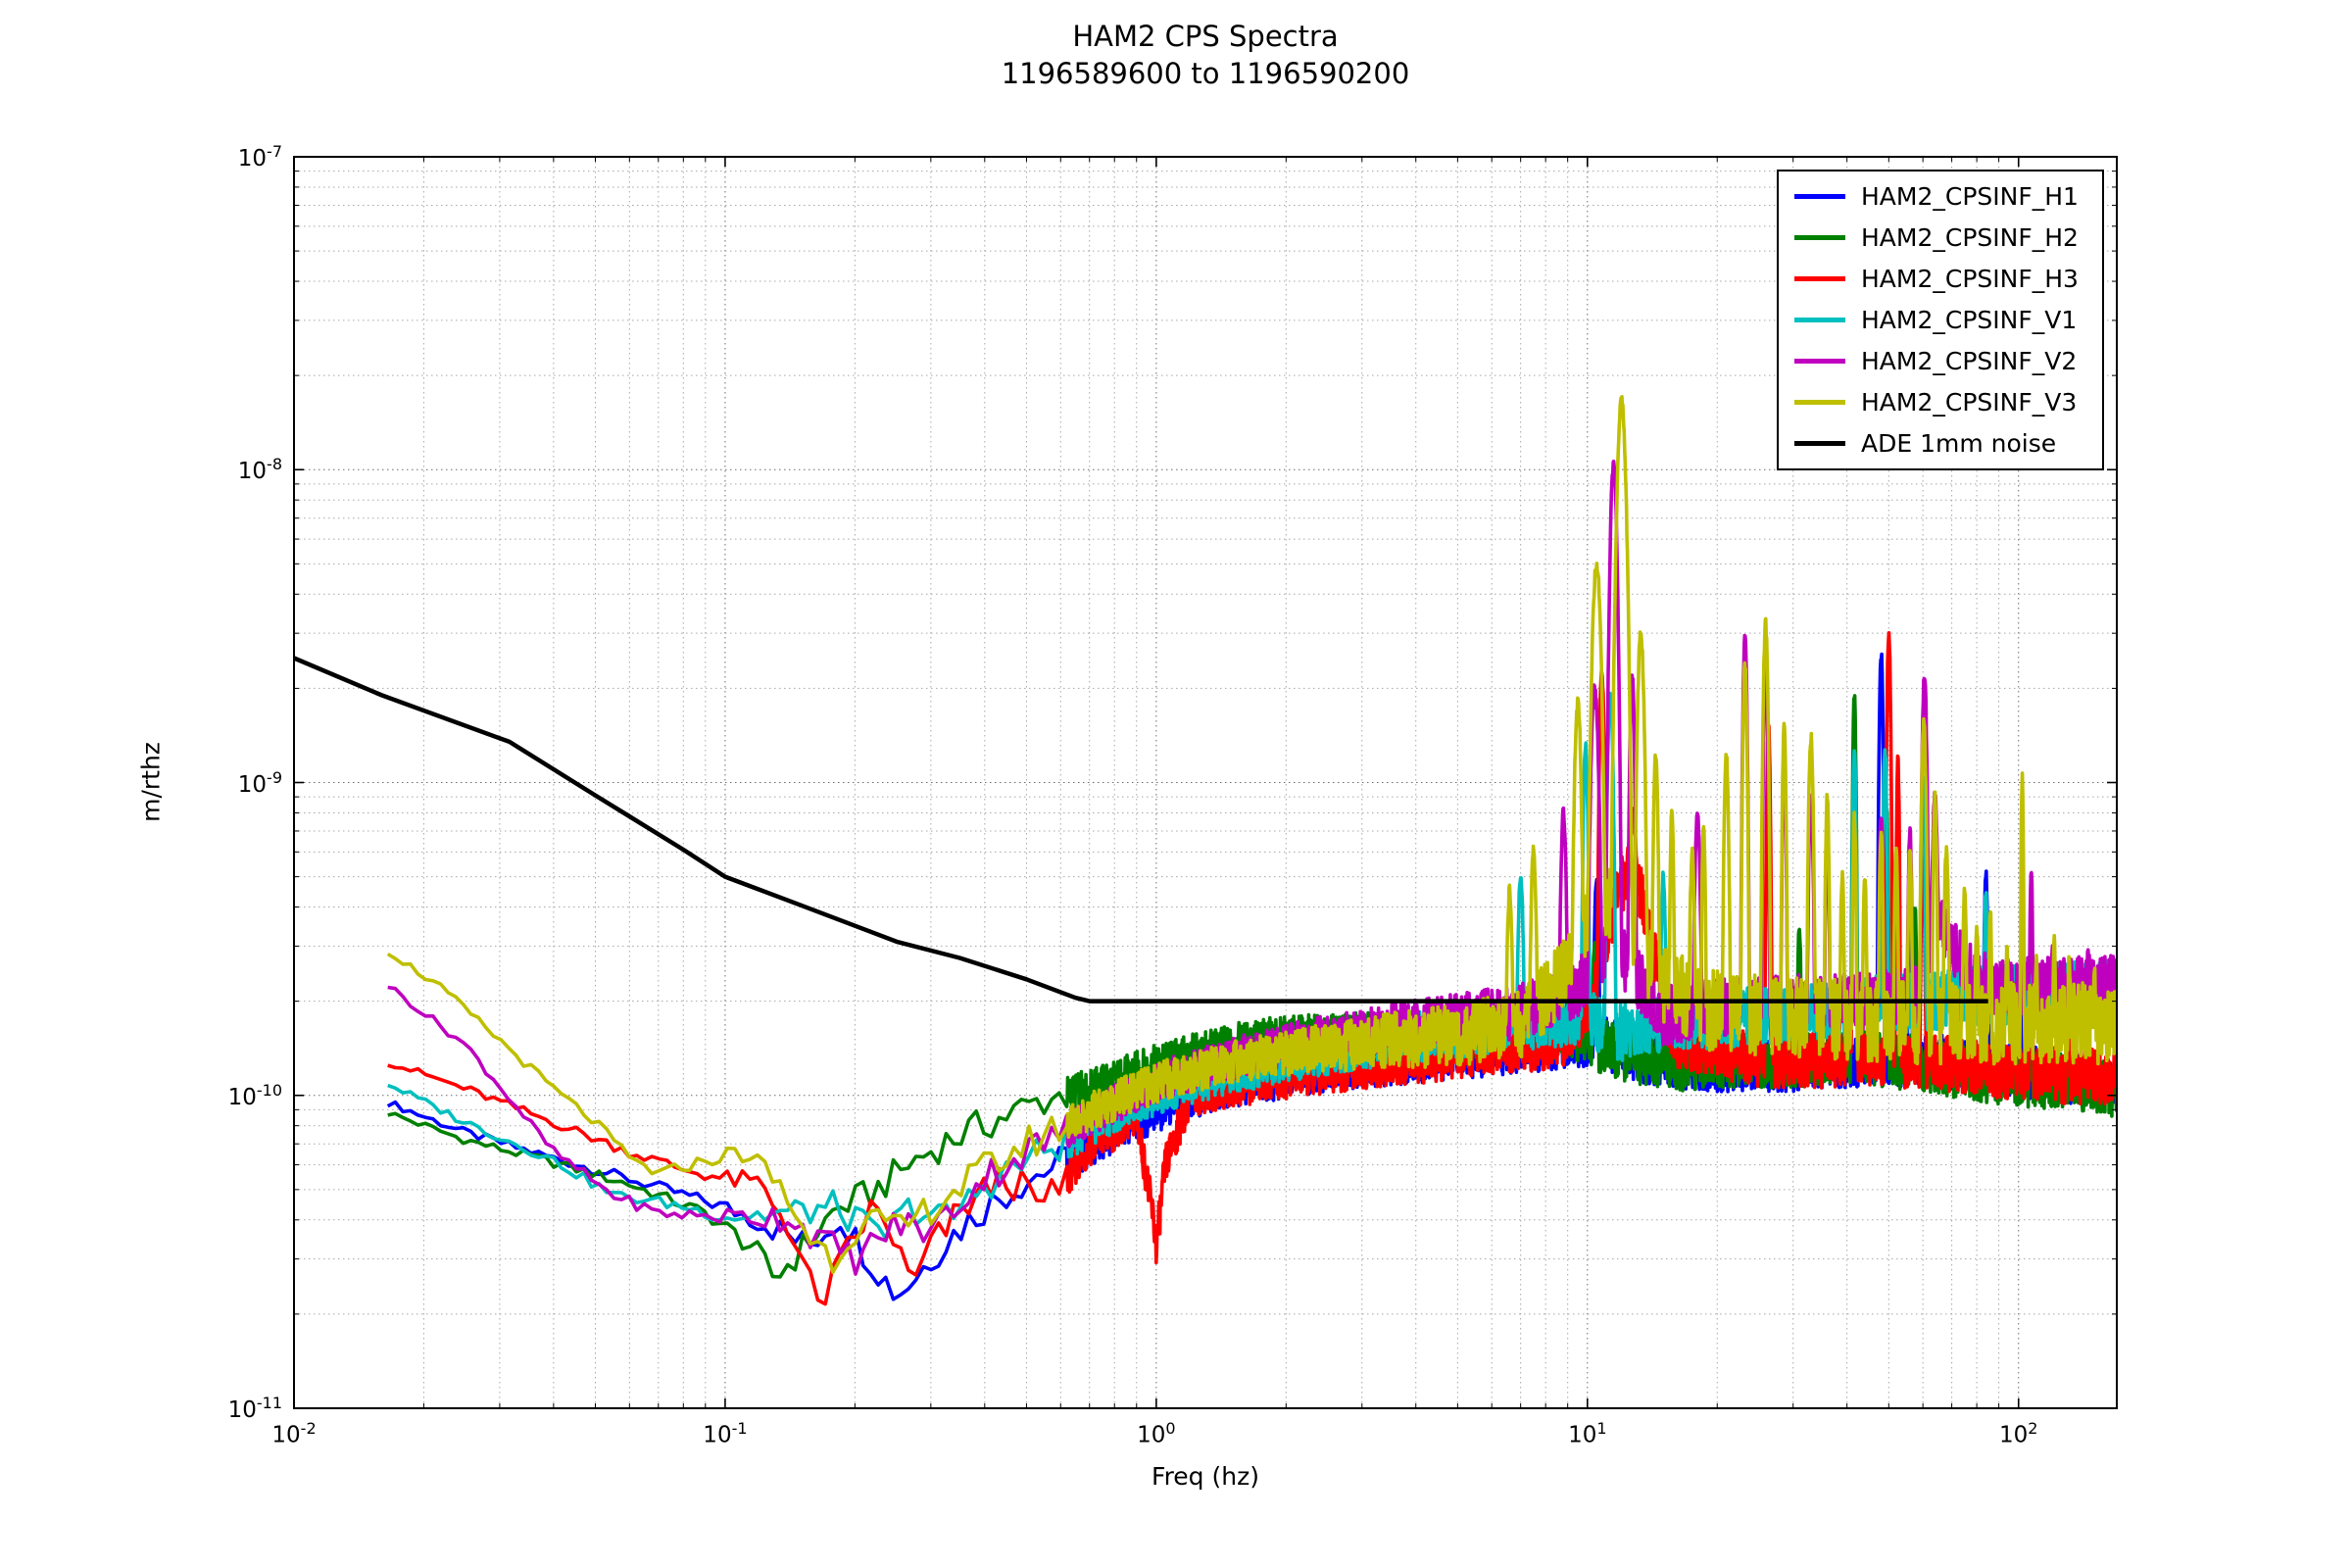 The height and width of the screenshot is (1568, 2352). Describe the element at coordinates (254, 1095) in the screenshot. I see `y-tick-label-10e-10: 10⁻¹⁰` at that location.